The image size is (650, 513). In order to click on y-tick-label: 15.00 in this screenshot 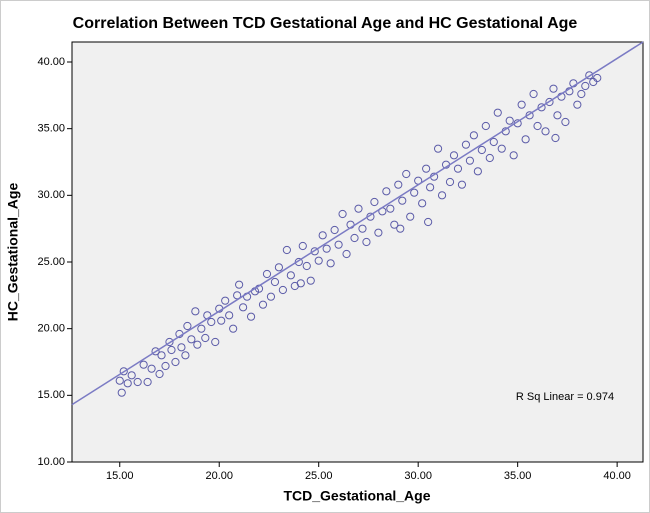, I will do `click(51, 395)`.